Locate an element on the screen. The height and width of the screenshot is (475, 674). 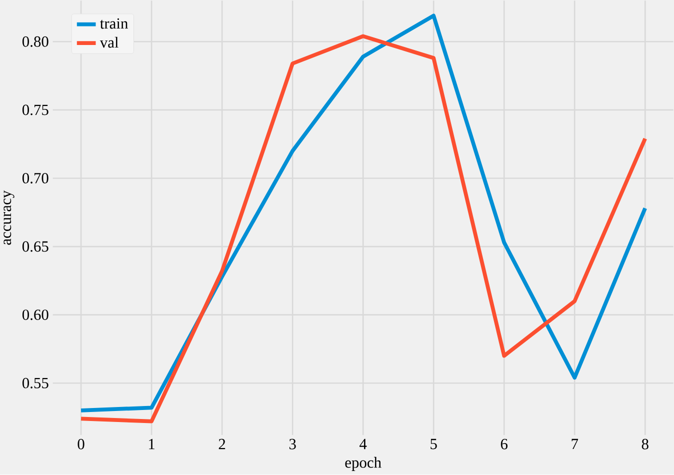
y-axis-title: accuracy is located at coordinates (9, 217).